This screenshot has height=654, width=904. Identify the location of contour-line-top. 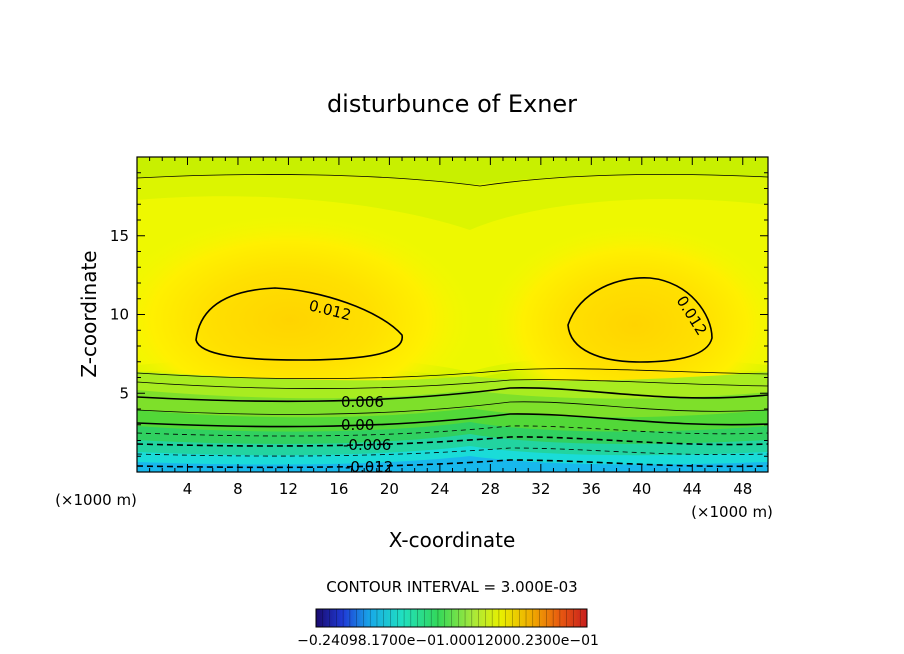
(452, 180).